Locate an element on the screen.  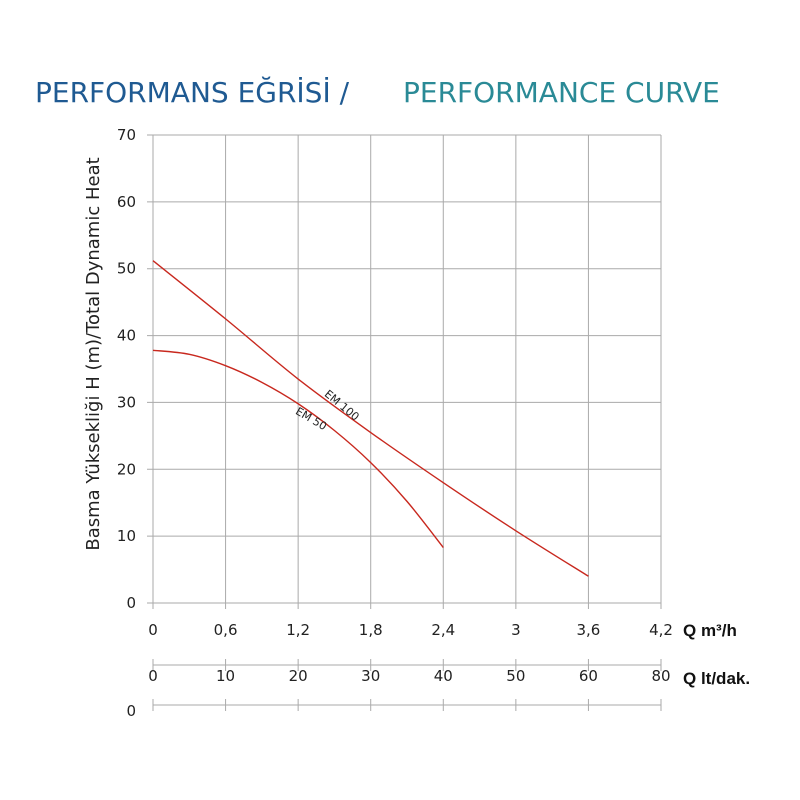
chart-title-en: PERFORMANCE CURVE is located at coordinates (561, 92).